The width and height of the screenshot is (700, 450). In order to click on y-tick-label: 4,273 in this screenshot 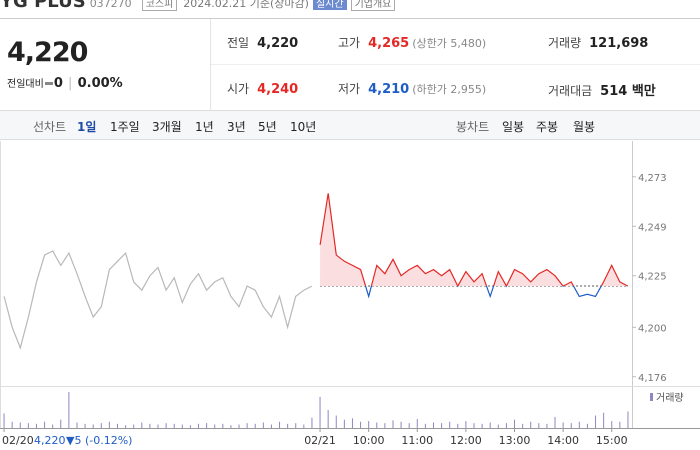, I will do `click(652, 178)`.